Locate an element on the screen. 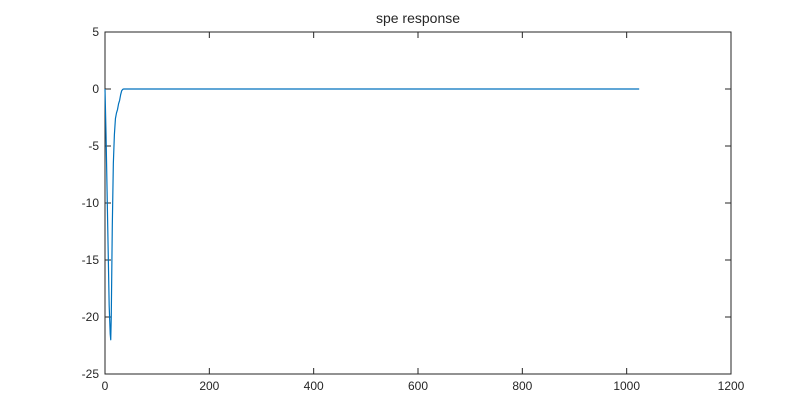 This screenshot has width=808, height=420. x-tick-label: 0 is located at coordinates (105, 386).